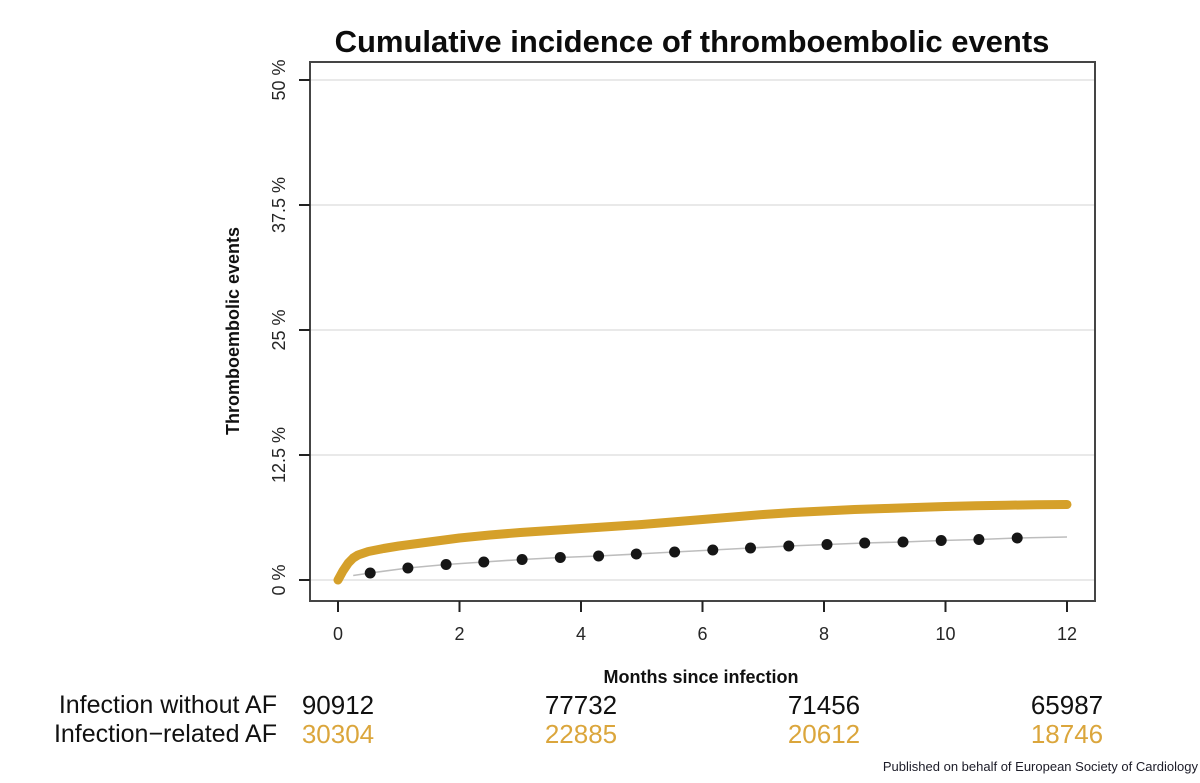 This screenshot has width=1200, height=783. I want to click on risk-row: Infection−related AF 30304 22885 20612 18746, so click(600, 734).